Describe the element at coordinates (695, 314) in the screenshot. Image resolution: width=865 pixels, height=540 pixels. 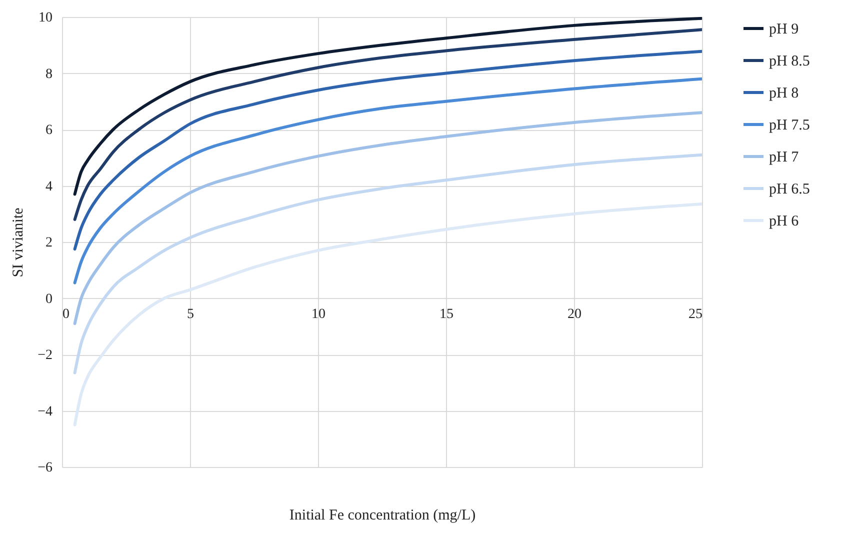
I see `x-tick-label: 25` at that location.